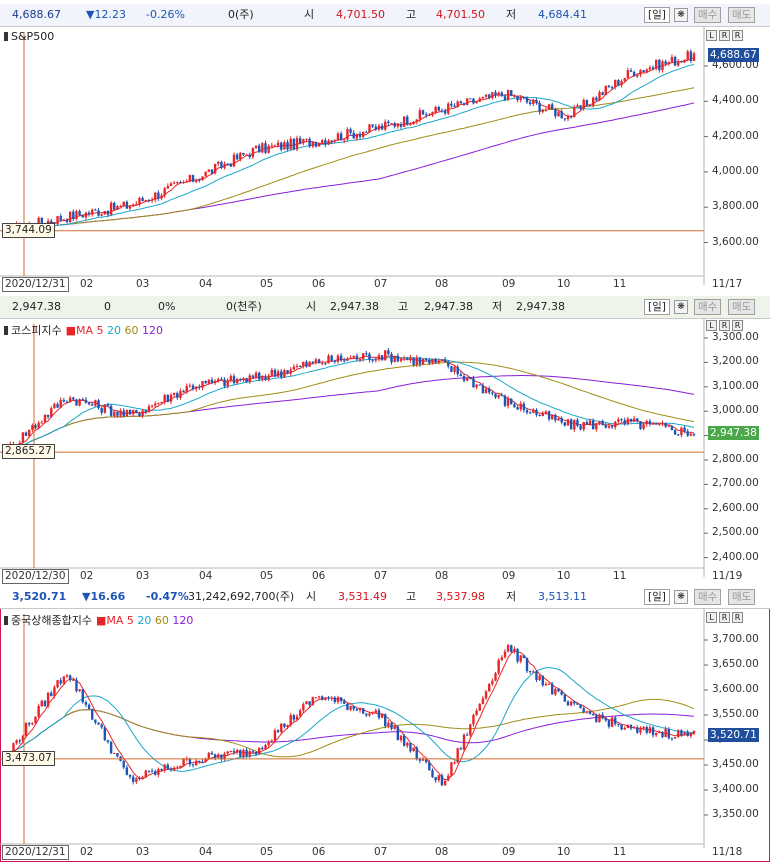 This screenshot has width=770, height=862. What do you see at coordinates (735, 241) in the screenshot?
I see `y-tick-label: 3,600.00` at bounding box center [735, 241].